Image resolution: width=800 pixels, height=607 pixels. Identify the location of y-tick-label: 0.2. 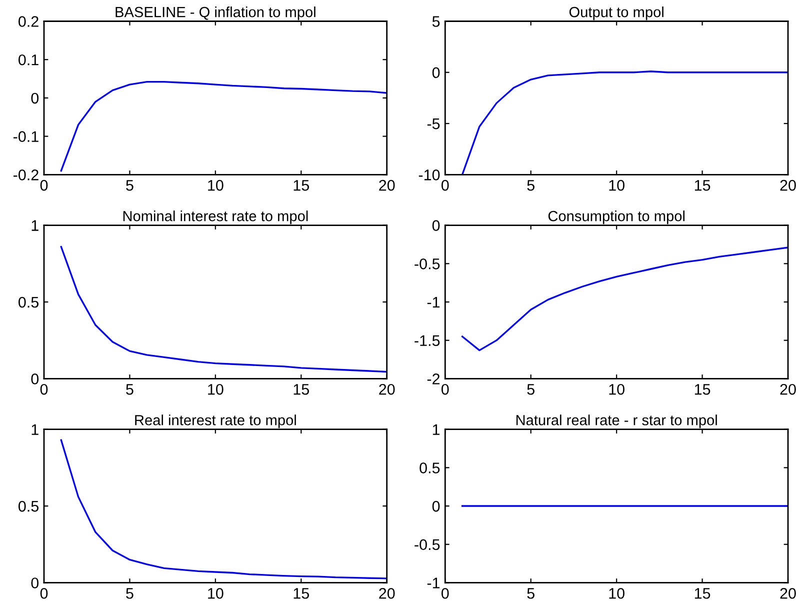
(28, 21).